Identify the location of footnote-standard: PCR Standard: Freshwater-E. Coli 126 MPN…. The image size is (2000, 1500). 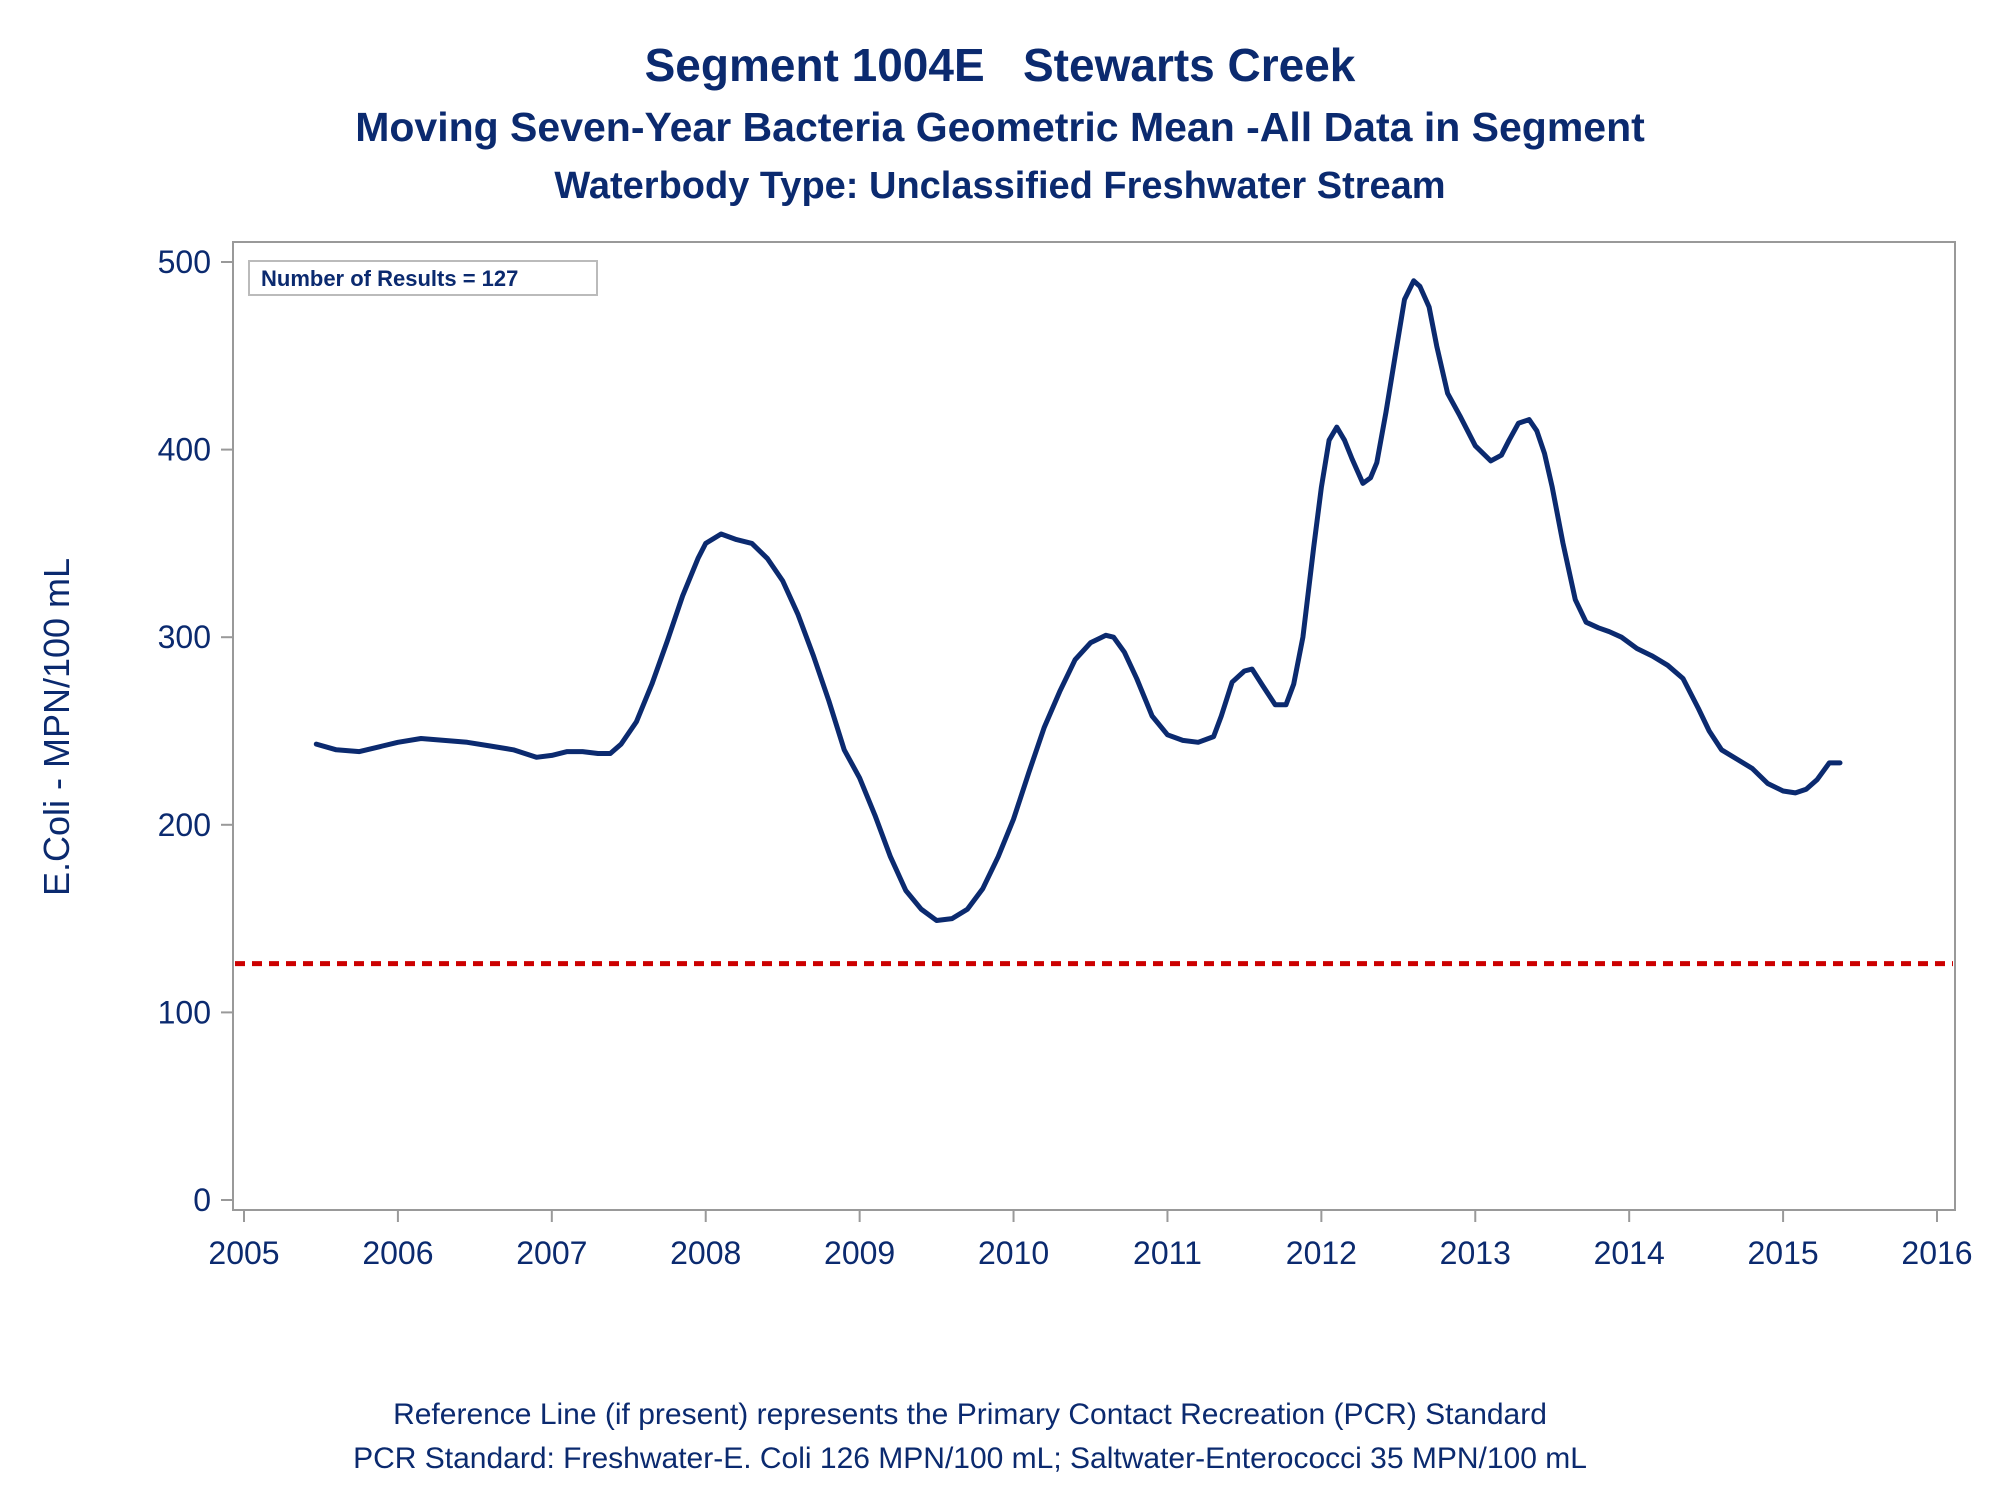
(970, 1458).